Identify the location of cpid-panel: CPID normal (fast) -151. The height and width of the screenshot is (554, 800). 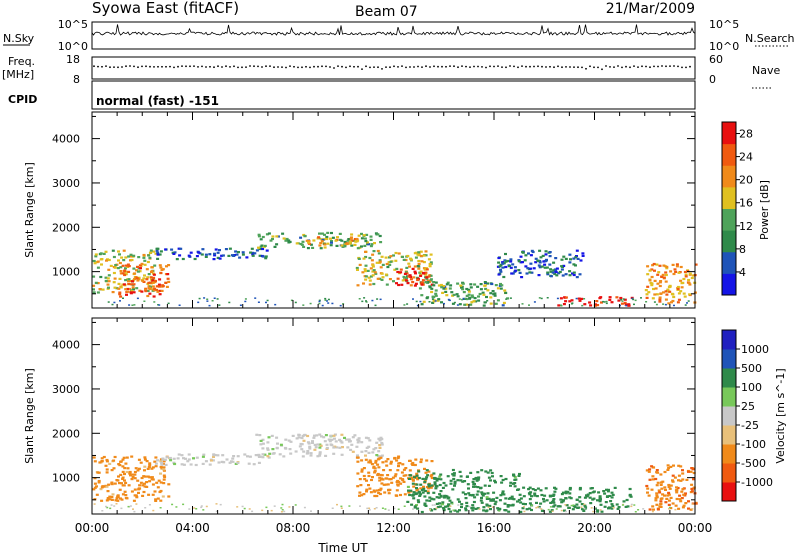
(352, 95).